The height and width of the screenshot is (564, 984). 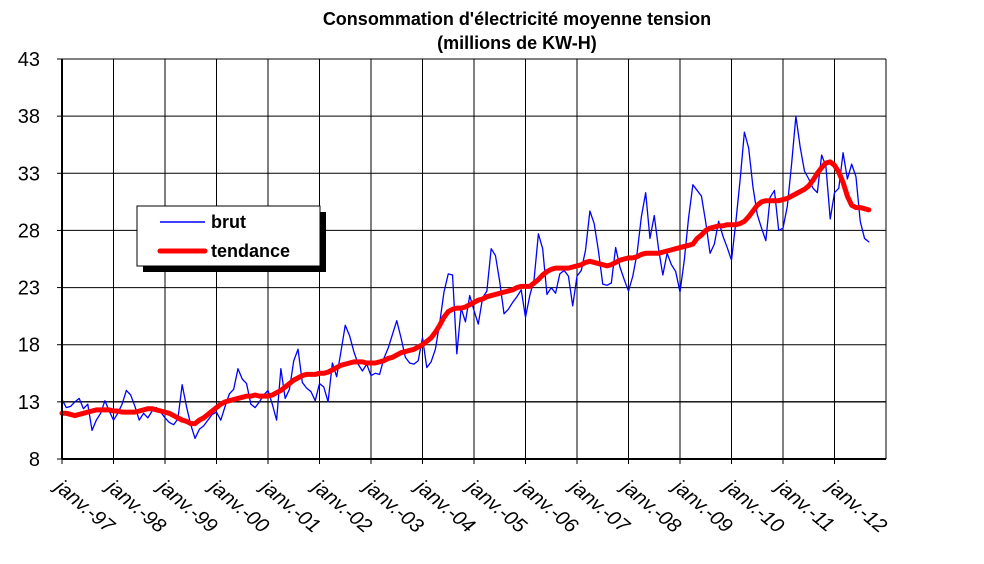 I want to click on x-tick-label: janv.-12, so click(x=856, y=506).